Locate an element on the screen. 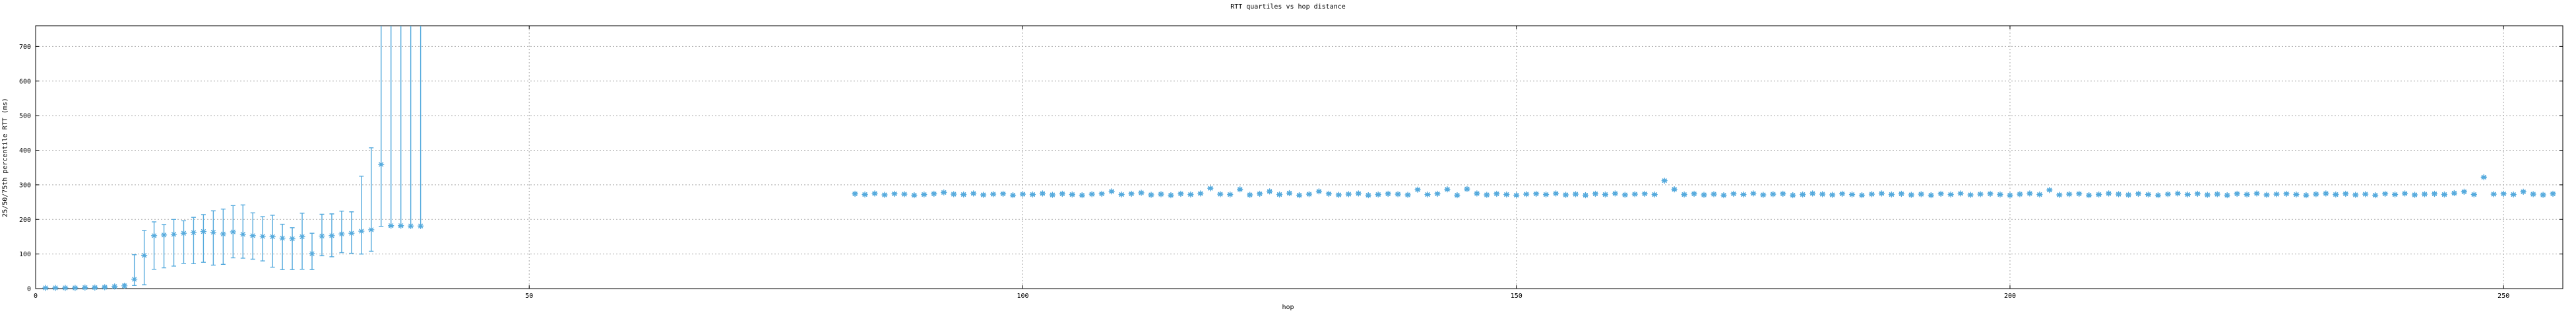 This screenshot has height=317, width=2576. y-tick-label: 400 is located at coordinates (25, 151).